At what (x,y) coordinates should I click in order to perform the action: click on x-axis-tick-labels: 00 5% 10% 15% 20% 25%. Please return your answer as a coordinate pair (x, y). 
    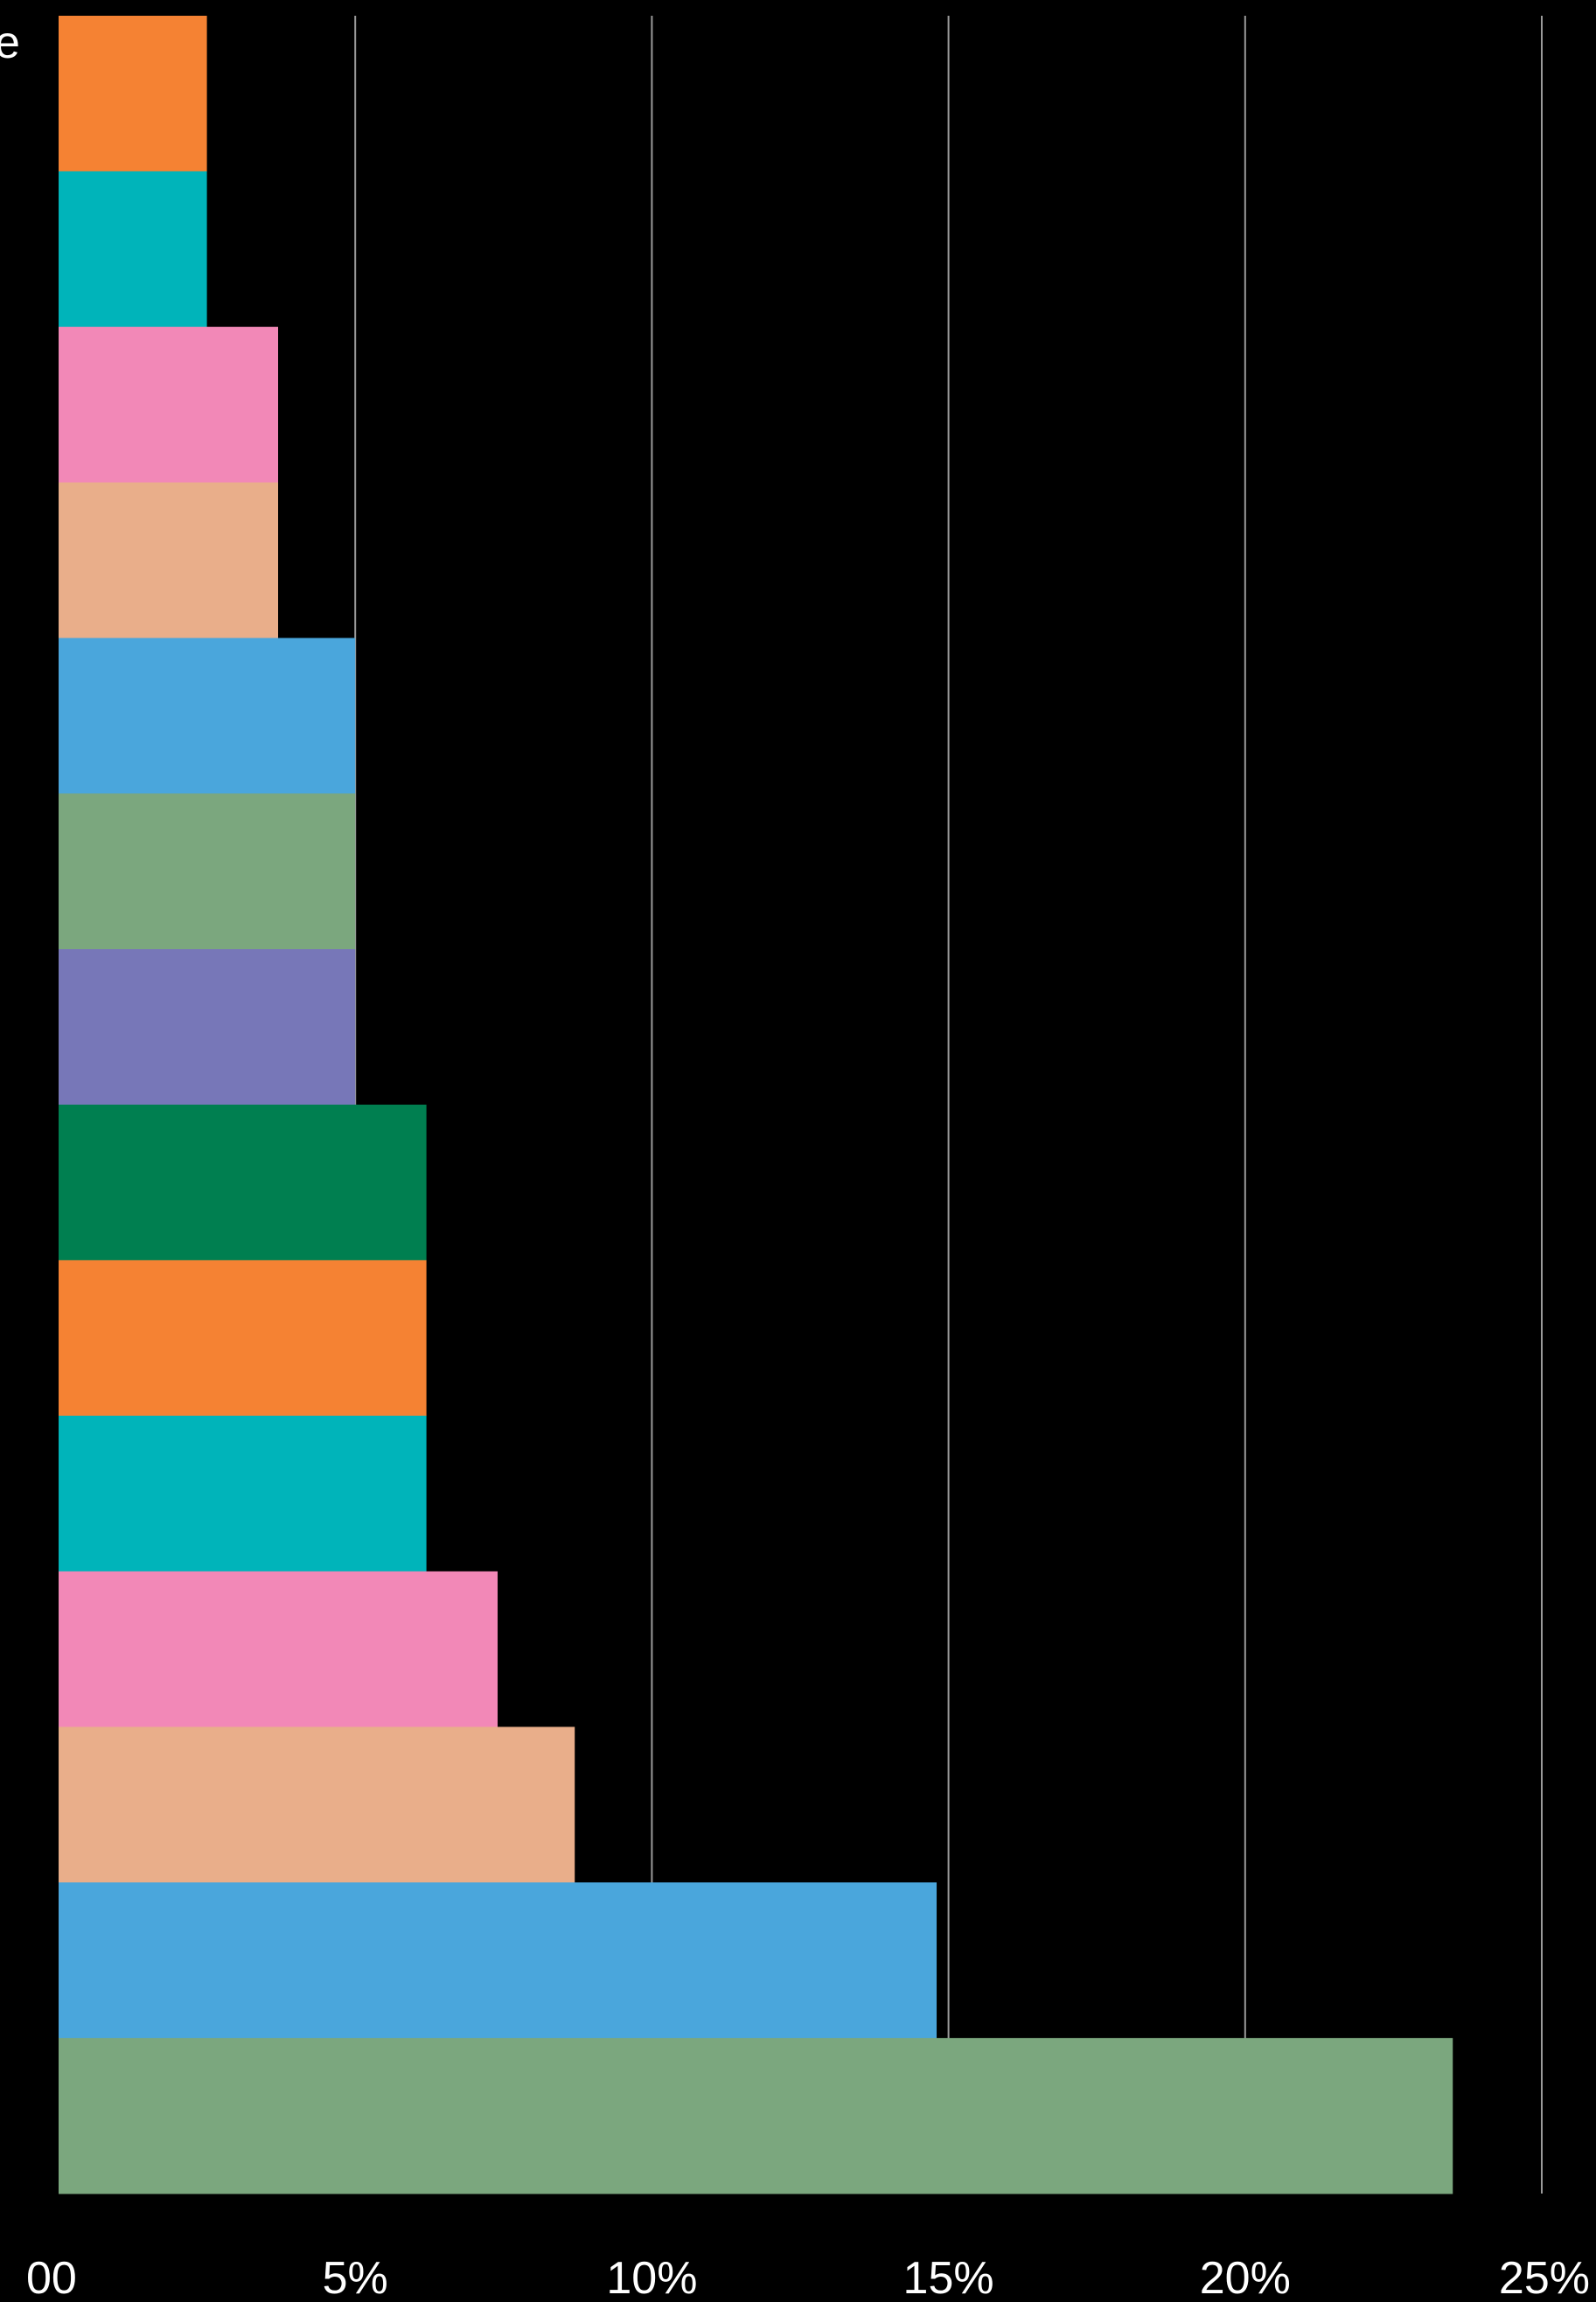
    Looking at the image, I should click on (808, 2277).